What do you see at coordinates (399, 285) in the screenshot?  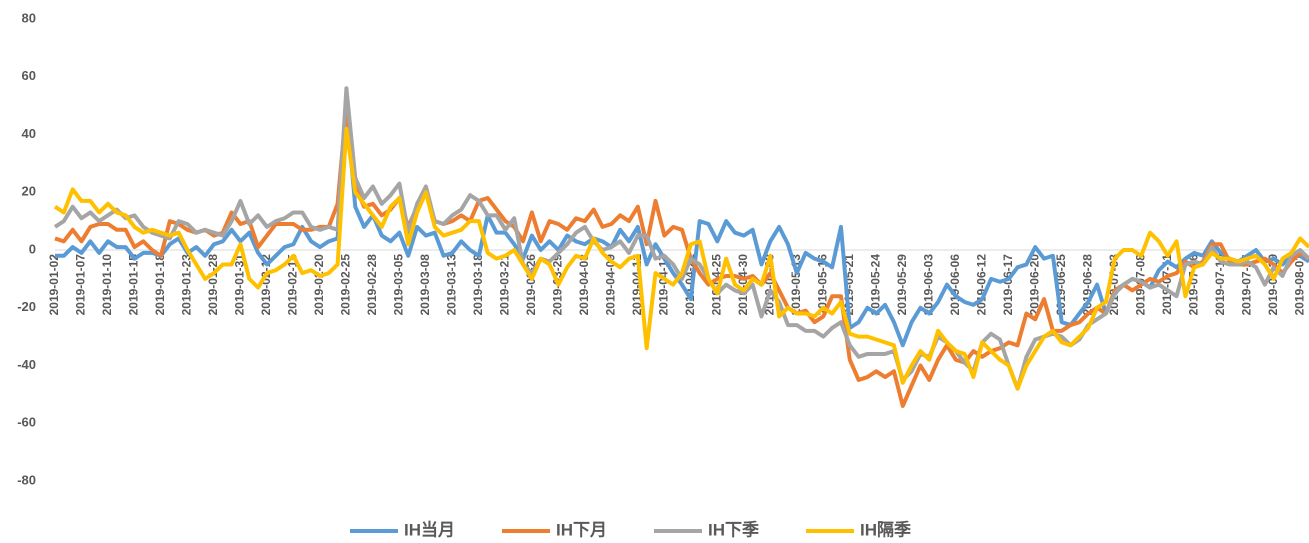 I see `x-tick-label: 2019-03-05` at bounding box center [399, 285].